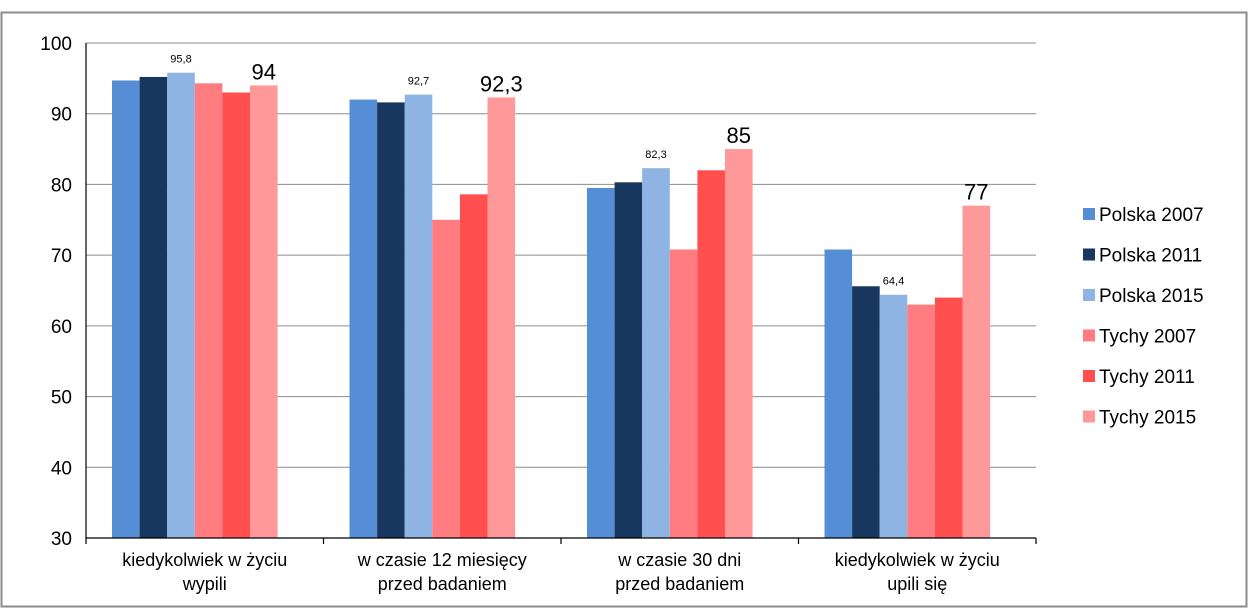 The width and height of the screenshot is (1250, 608). Describe the element at coordinates (739, 135) in the screenshot. I see `data-label: 85` at that location.